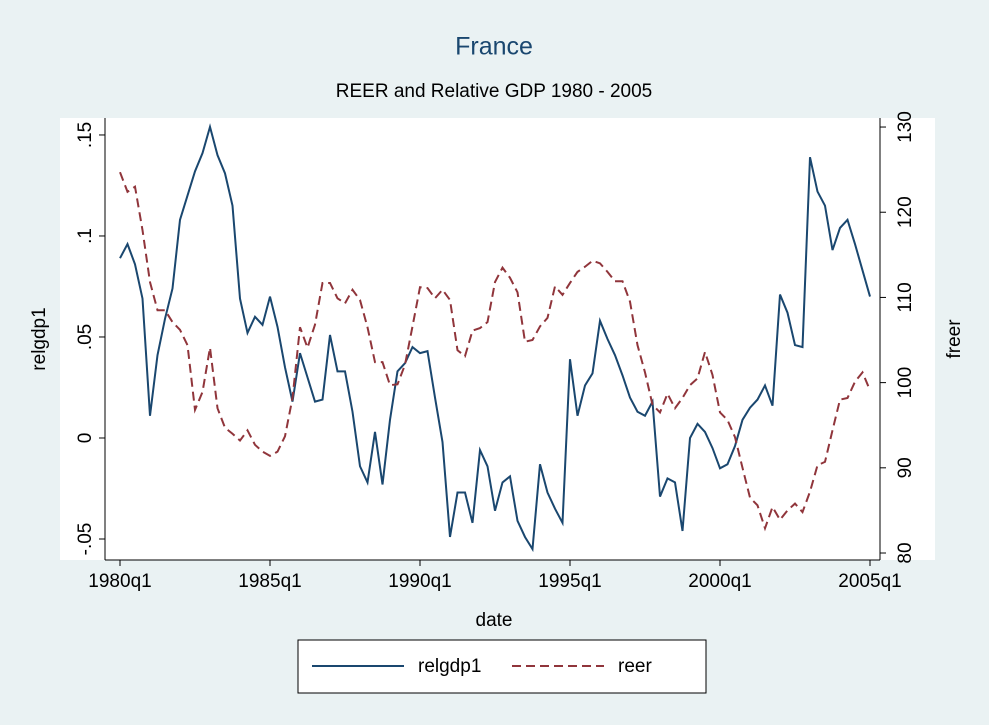 The height and width of the screenshot is (725, 989). What do you see at coordinates (905, 552) in the screenshot?
I see `y2-tick-label: 80` at bounding box center [905, 552].